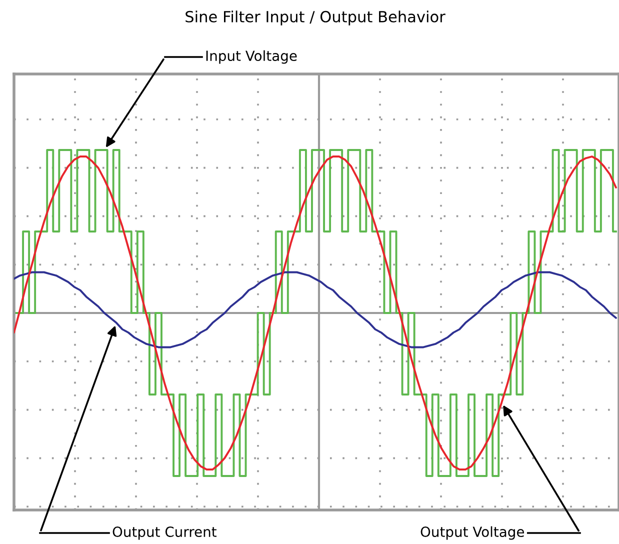 Image resolution: width=619 pixels, height=544 pixels. What do you see at coordinates (316, 18) in the screenshot?
I see `chart-title: Sine Filter Input / Output Behavior` at bounding box center [316, 18].